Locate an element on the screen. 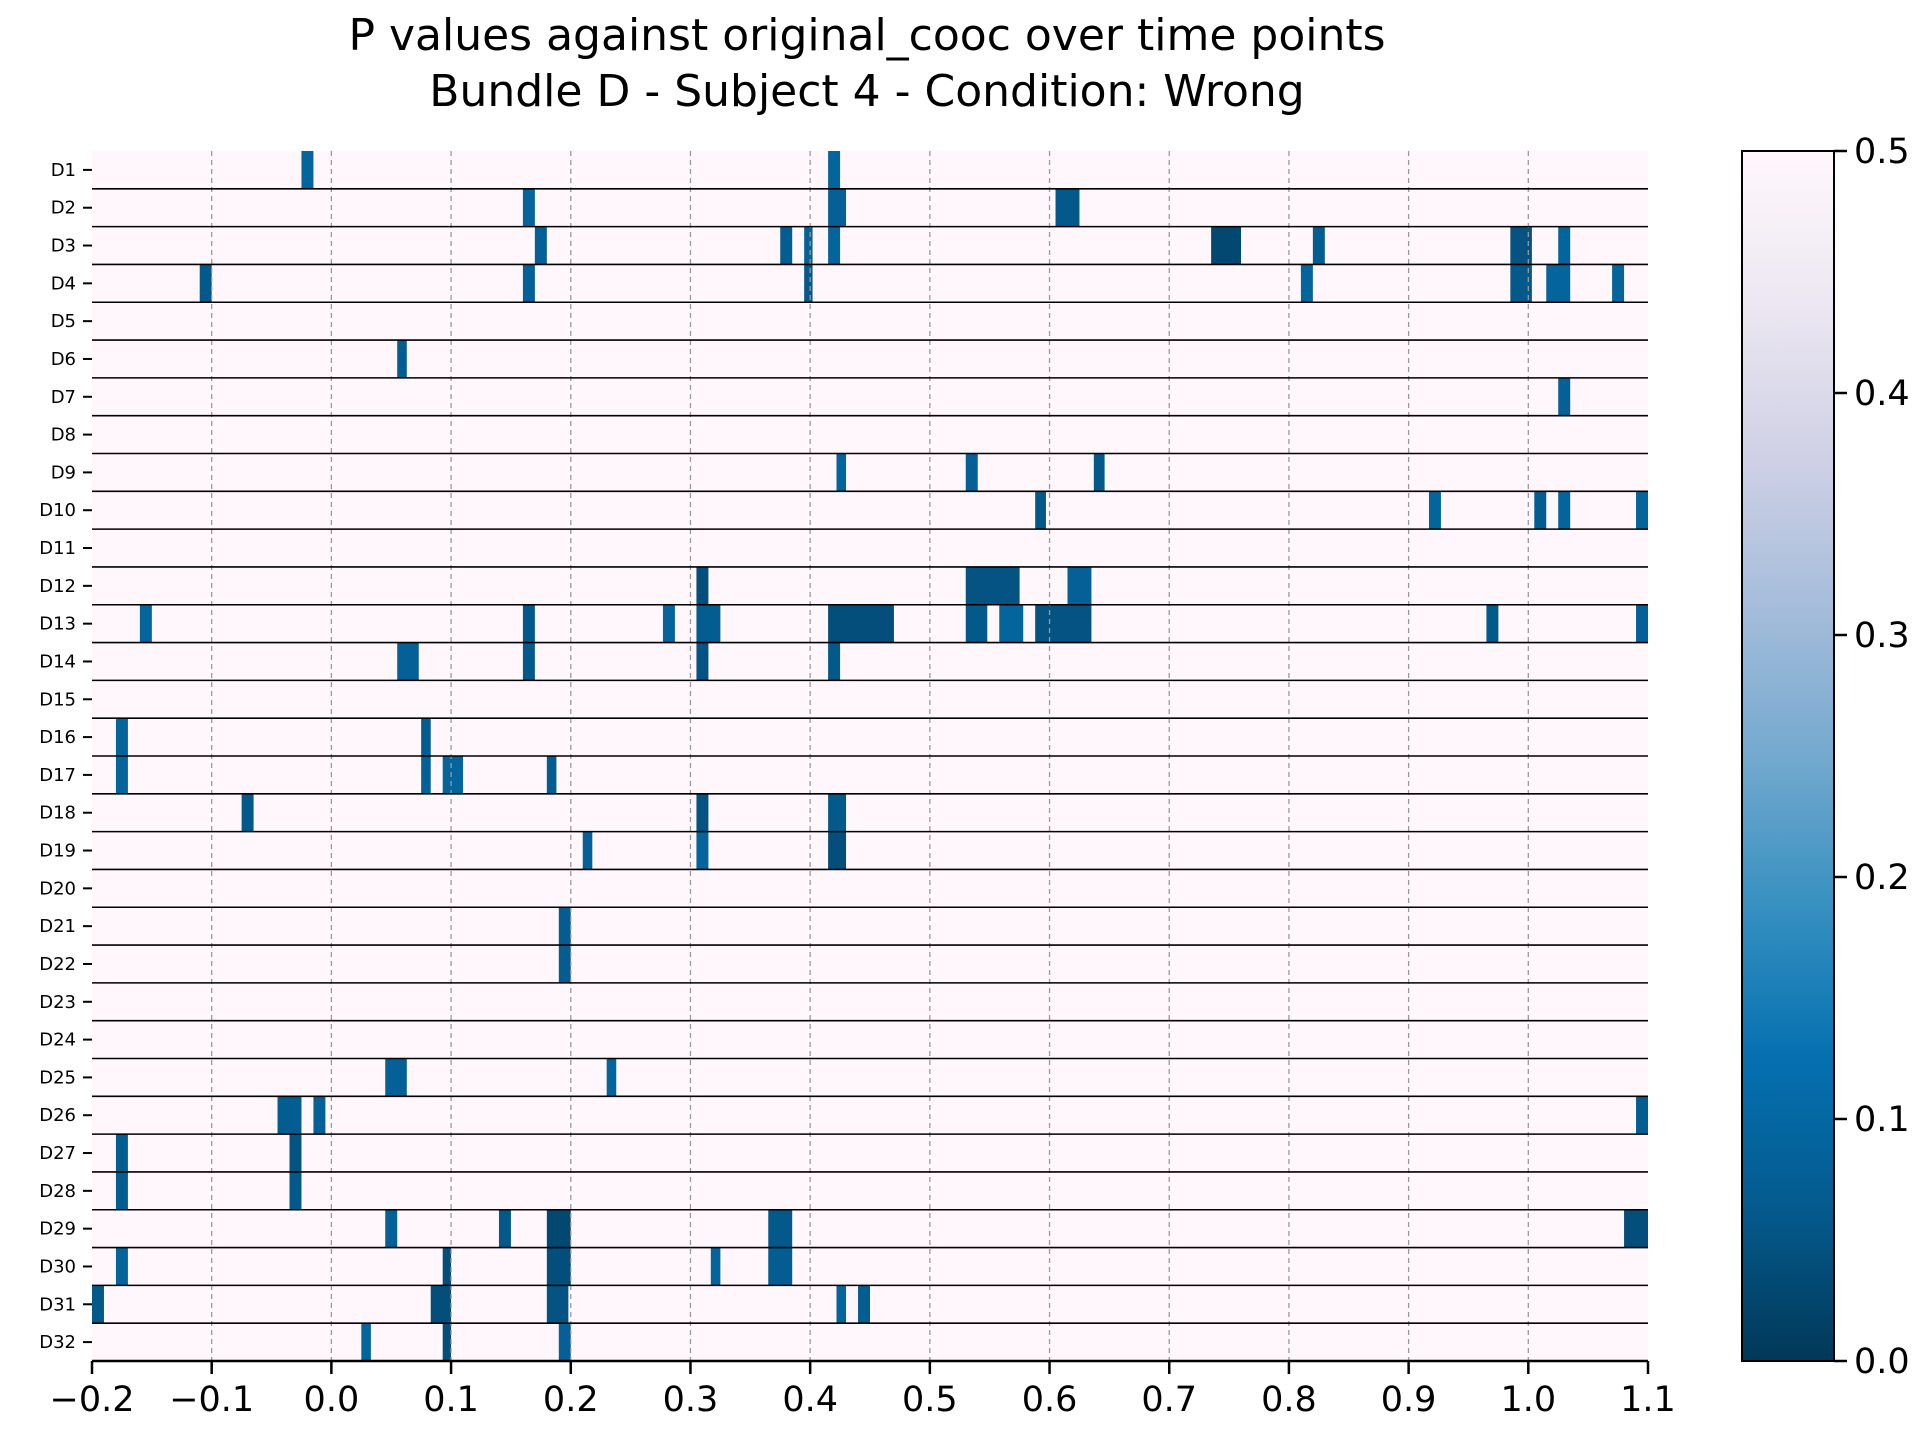 Image resolution: width=1920 pixels, height=1440 pixels. y-tick-label: D7 is located at coordinates (63, 397).